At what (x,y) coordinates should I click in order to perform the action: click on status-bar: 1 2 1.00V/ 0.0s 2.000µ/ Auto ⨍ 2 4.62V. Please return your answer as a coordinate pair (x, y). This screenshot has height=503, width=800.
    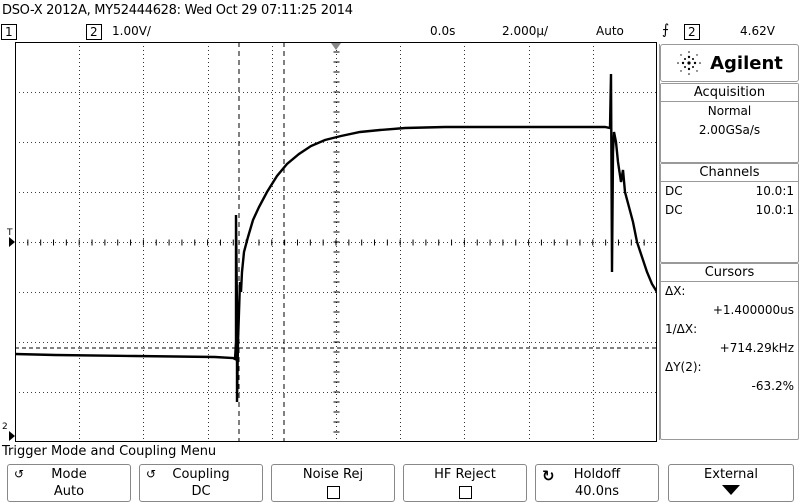
    Looking at the image, I should click on (400, 32).